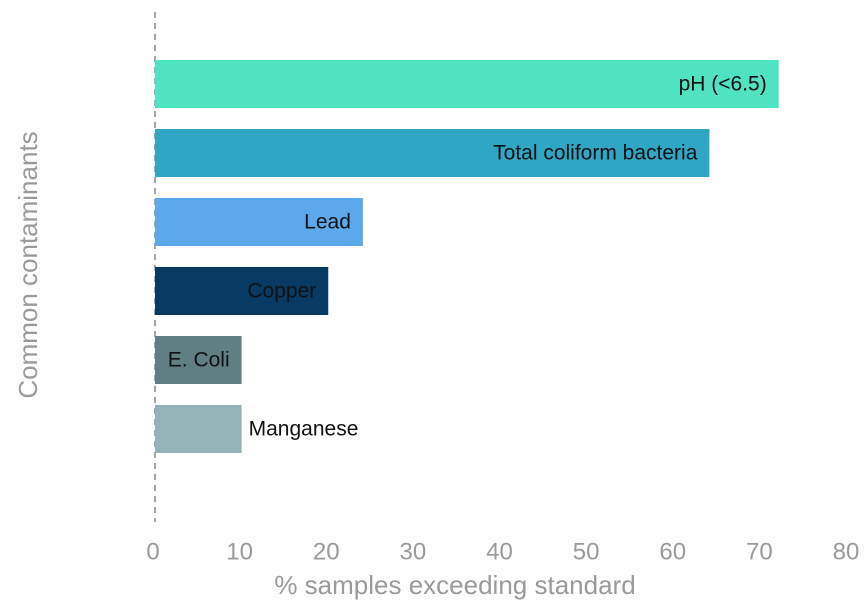 This screenshot has height=606, width=865. I want to click on x-tick-label: 0, so click(152, 551).